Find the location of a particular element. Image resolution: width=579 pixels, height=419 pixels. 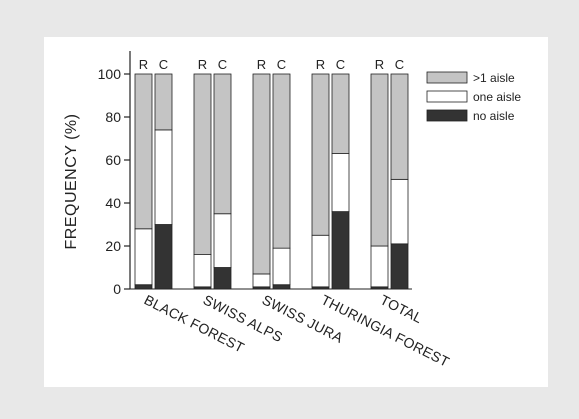

legend-label: no aisle is located at coordinates (494, 116).